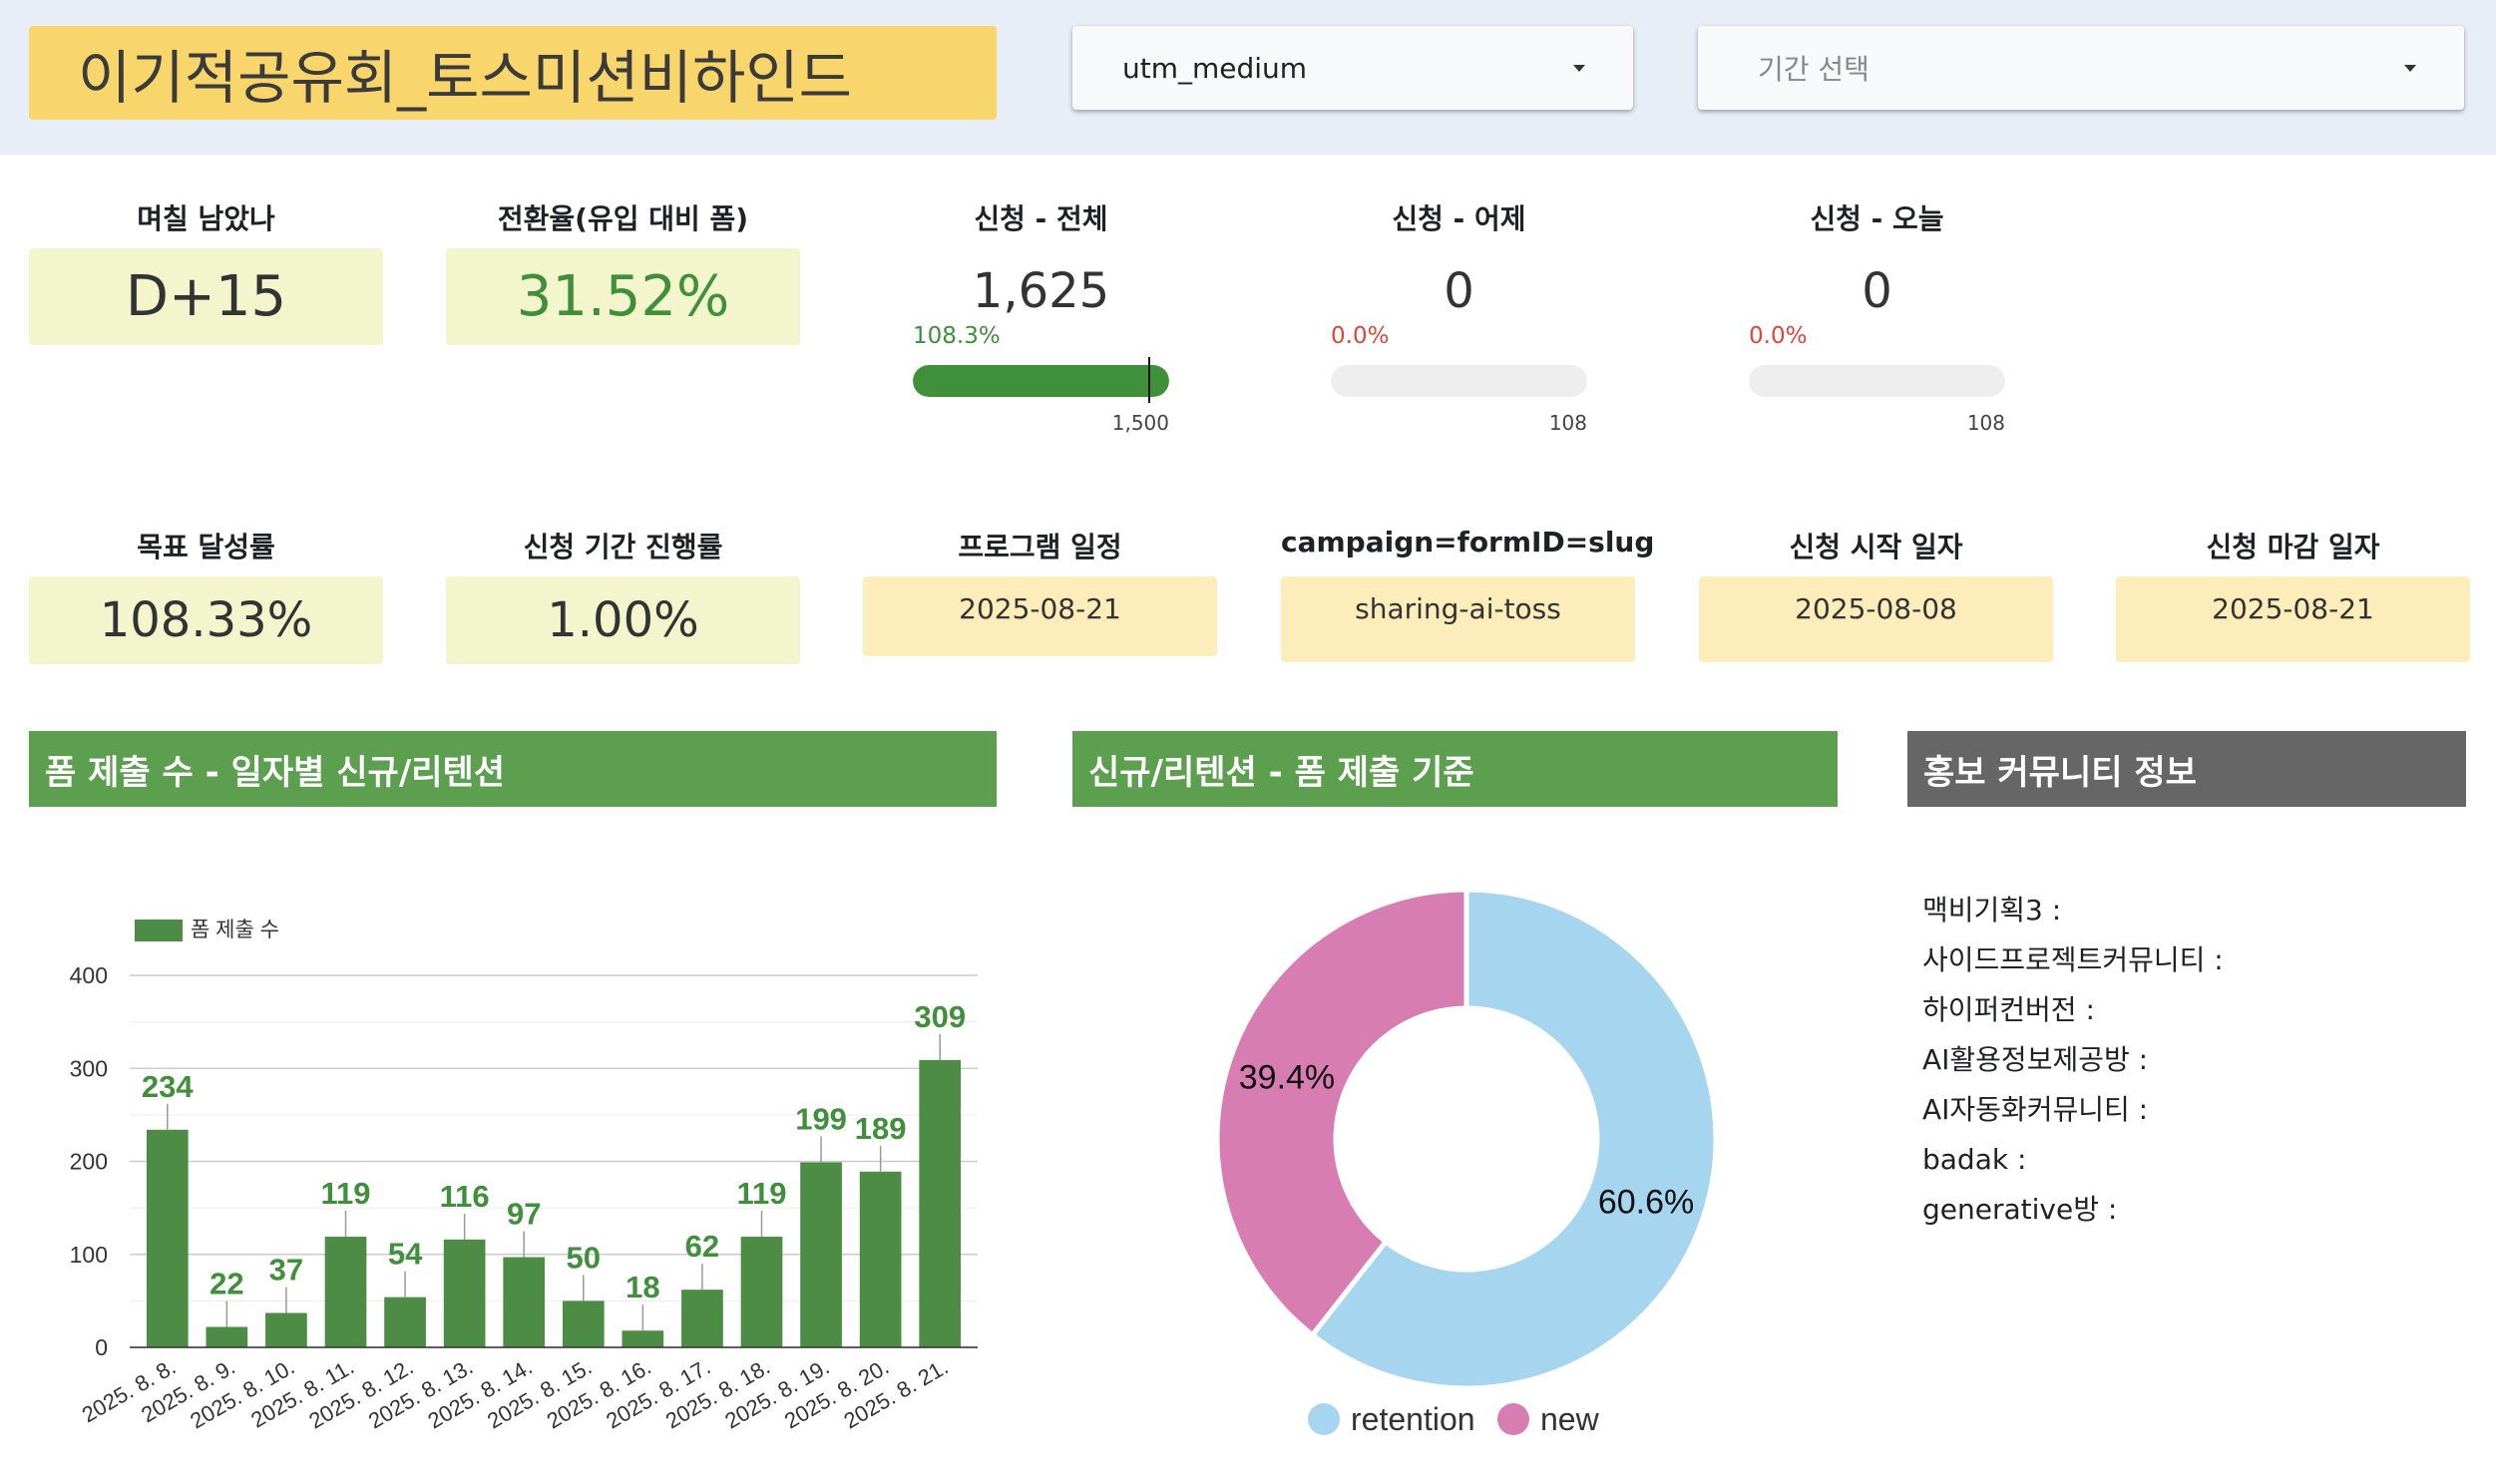 The height and width of the screenshot is (1484, 2496). Describe the element at coordinates (1877, 291) in the screenshot. I see `gauge-today-value: 0` at that location.